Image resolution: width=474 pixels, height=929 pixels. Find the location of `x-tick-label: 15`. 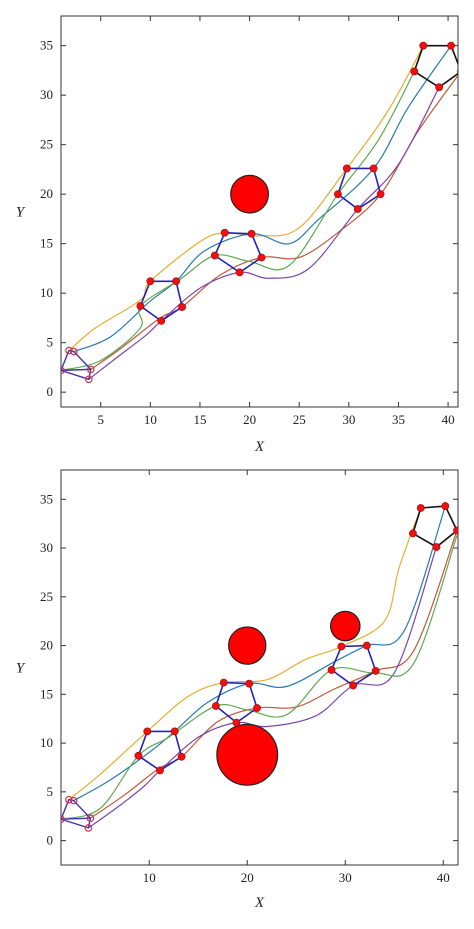

x-tick-label: 15 is located at coordinates (199, 419).